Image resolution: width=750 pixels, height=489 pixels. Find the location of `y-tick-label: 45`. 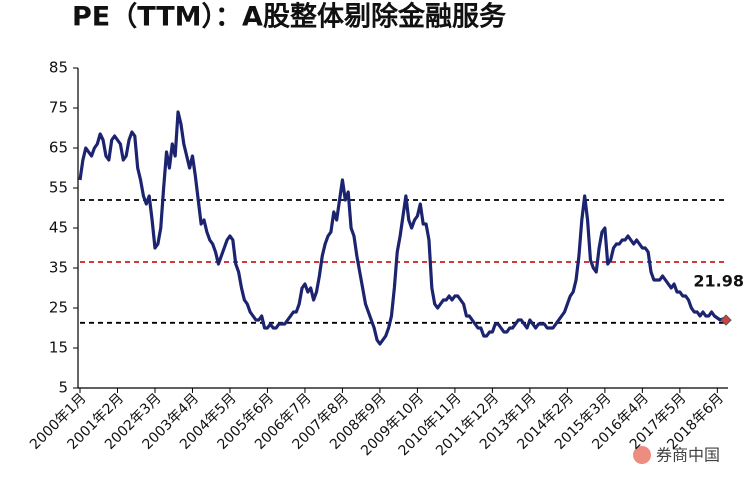

y-tick-label: 45 is located at coordinates (58, 228).